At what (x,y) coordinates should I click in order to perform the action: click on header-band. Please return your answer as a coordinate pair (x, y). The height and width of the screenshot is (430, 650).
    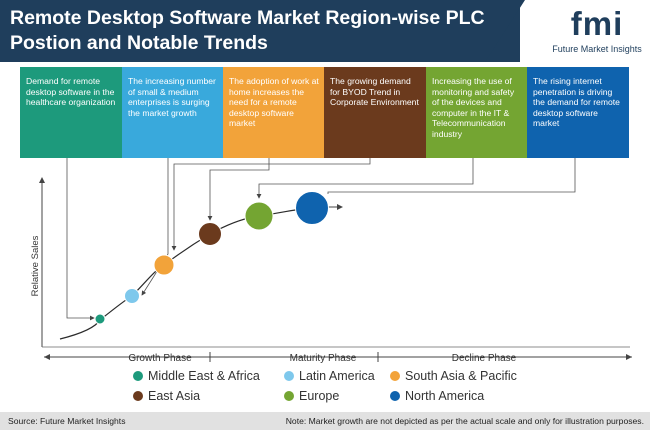
    Looking at the image, I should click on (260, 31).